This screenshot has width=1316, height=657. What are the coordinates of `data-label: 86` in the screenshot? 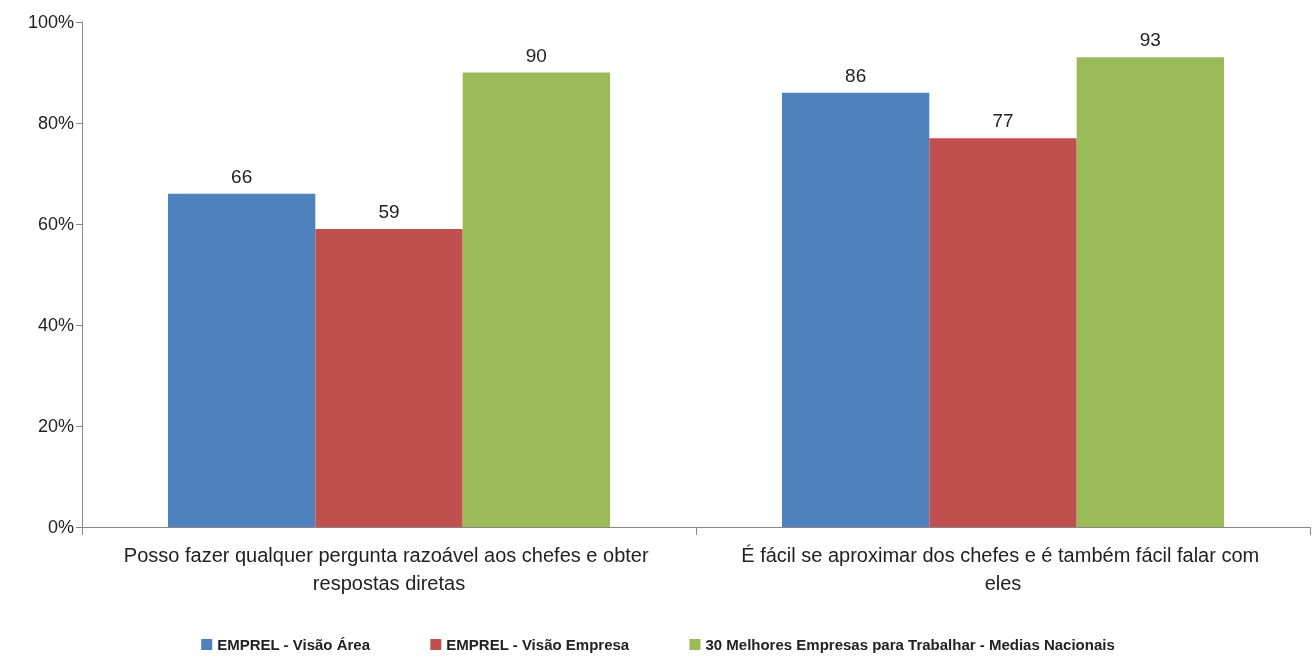 It's located at (856, 75).